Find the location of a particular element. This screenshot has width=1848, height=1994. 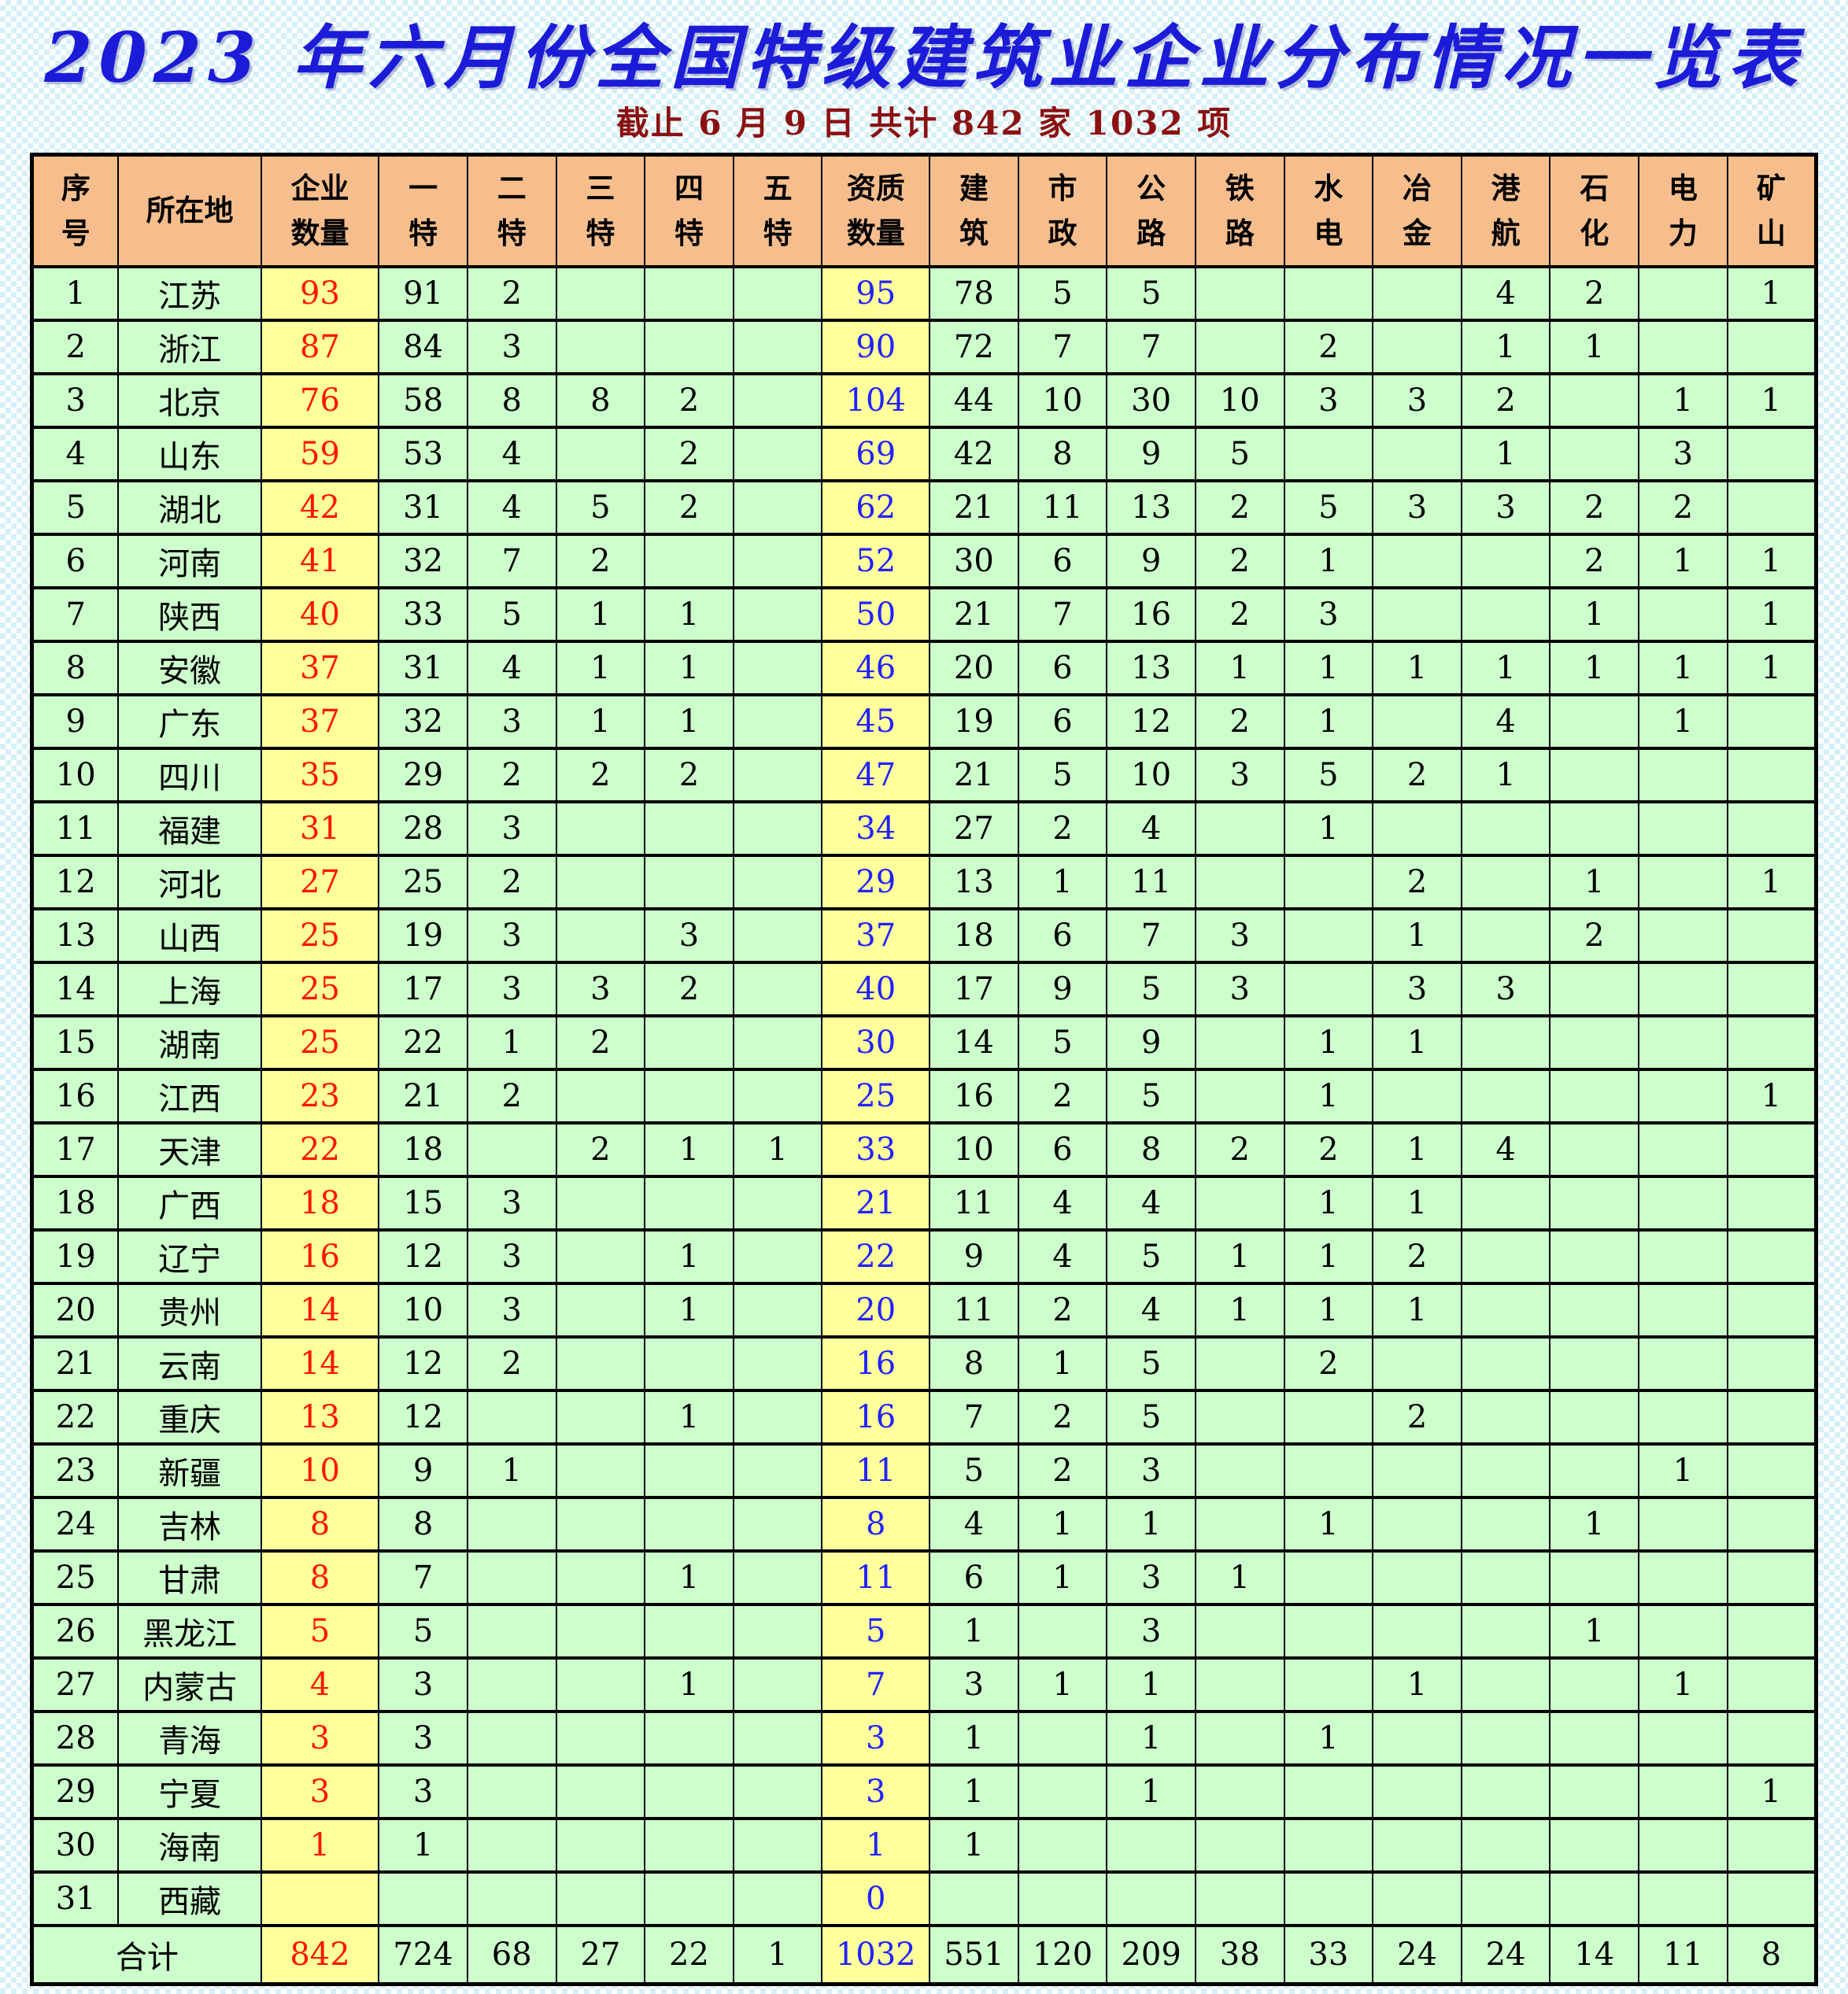

cell: 5 is located at coordinates (1151, 1417).